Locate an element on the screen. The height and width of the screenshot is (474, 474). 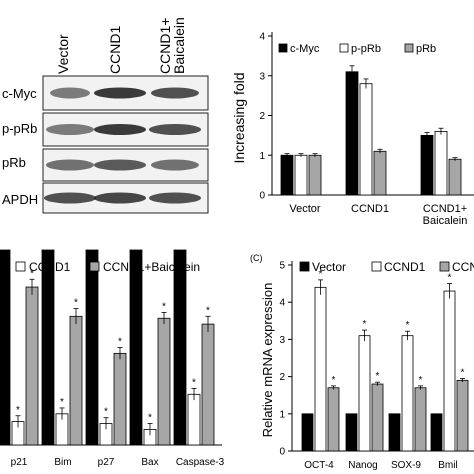
panel-c-tag: (C) is located at coordinates (256, 258).